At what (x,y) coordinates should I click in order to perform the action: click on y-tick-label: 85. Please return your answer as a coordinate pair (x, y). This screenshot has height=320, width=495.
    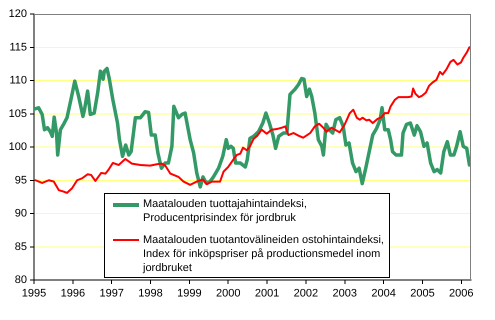
    Looking at the image, I should click on (20, 246).